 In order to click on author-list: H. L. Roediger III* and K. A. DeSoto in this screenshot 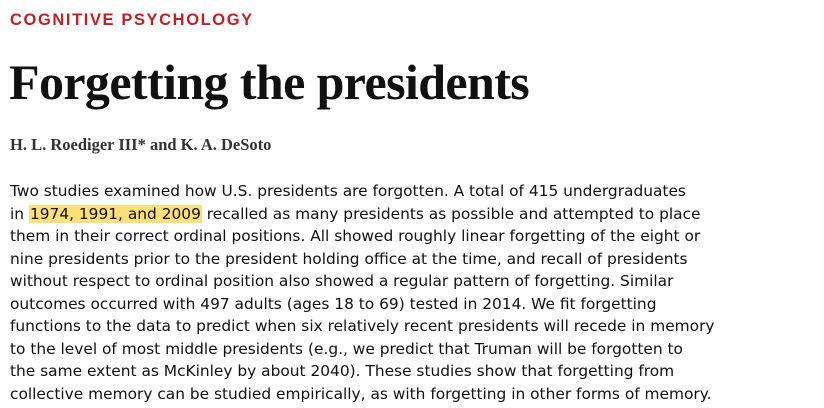, I will do `click(141, 144)`.